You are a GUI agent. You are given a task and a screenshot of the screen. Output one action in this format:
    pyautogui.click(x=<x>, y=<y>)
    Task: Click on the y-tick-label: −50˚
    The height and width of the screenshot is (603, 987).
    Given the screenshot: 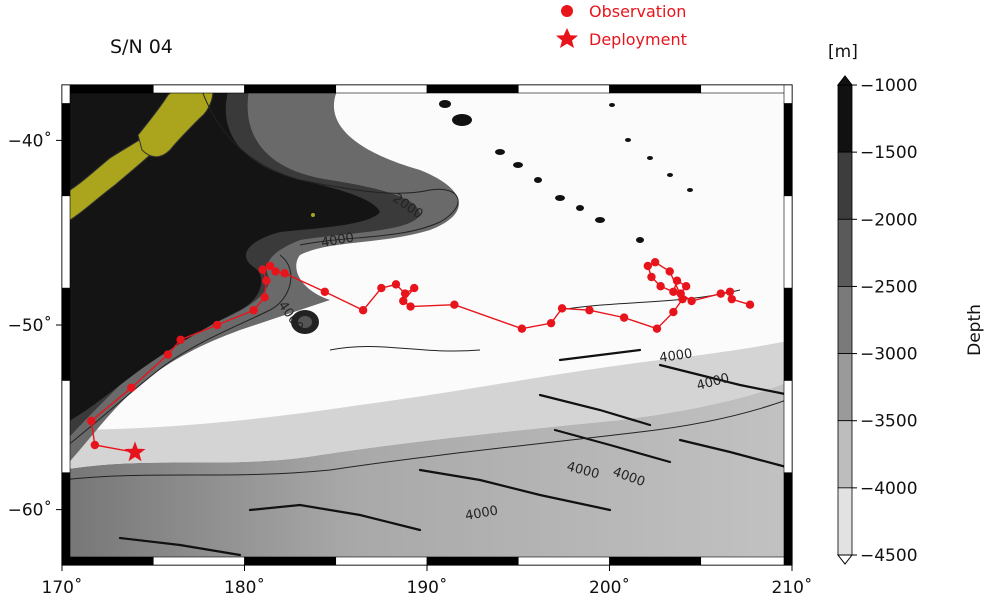 What is the action you would take?
    pyautogui.click(x=30, y=325)
    